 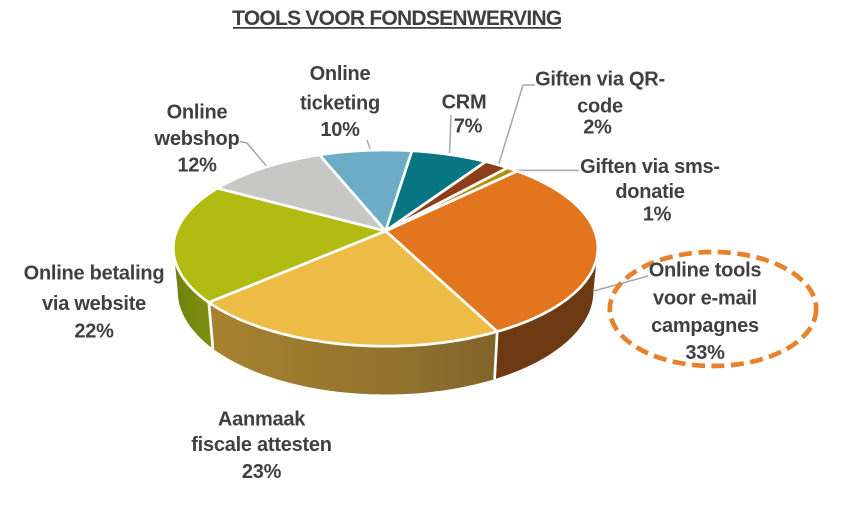 I want to click on svg-text: Online betaling, so click(x=94, y=274).